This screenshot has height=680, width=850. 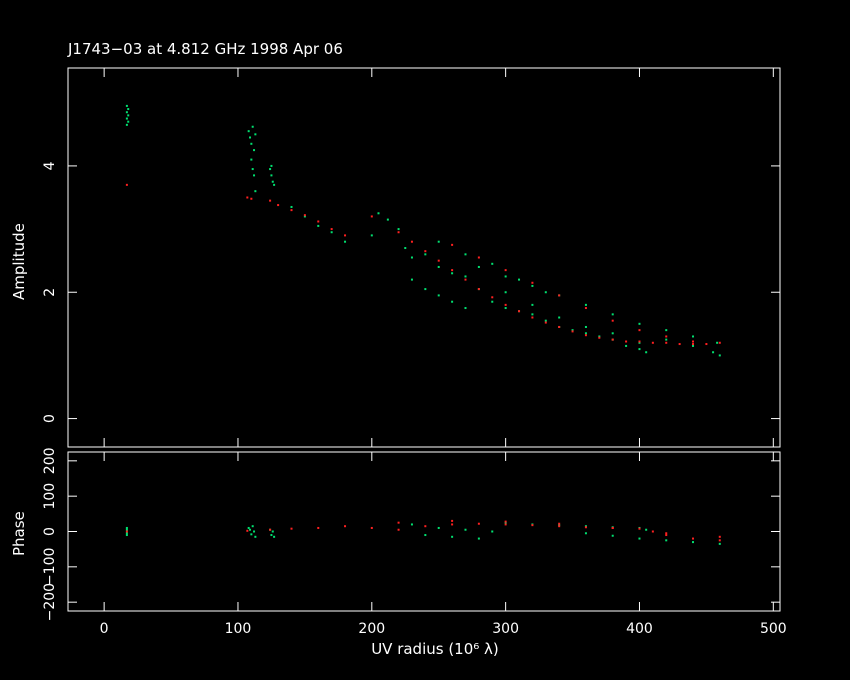 I want to click on x-tick-label: 500, so click(x=773, y=629).